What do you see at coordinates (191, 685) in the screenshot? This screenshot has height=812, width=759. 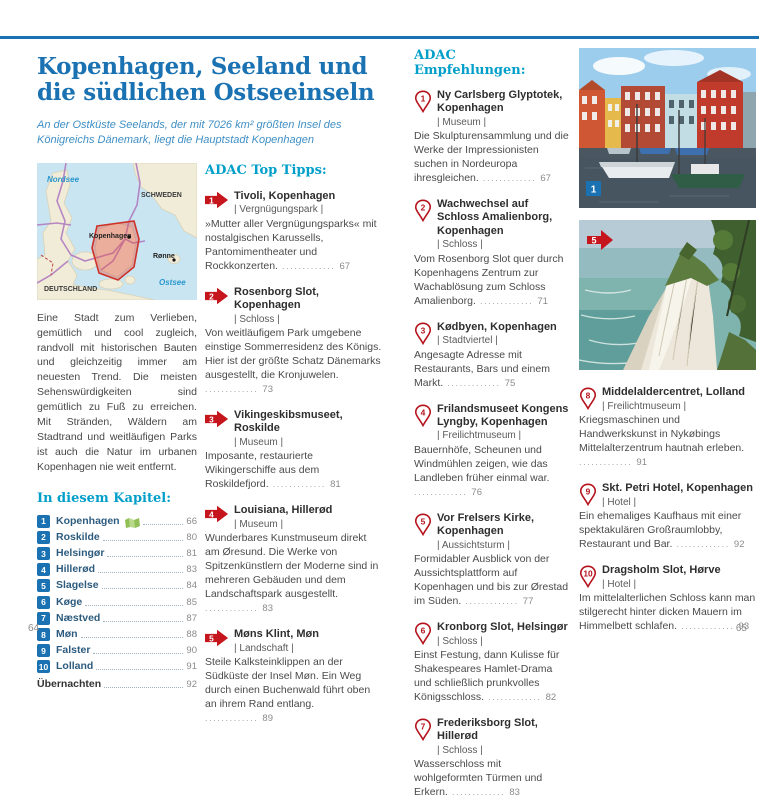 I see `chapter-page-ref: 92` at bounding box center [191, 685].